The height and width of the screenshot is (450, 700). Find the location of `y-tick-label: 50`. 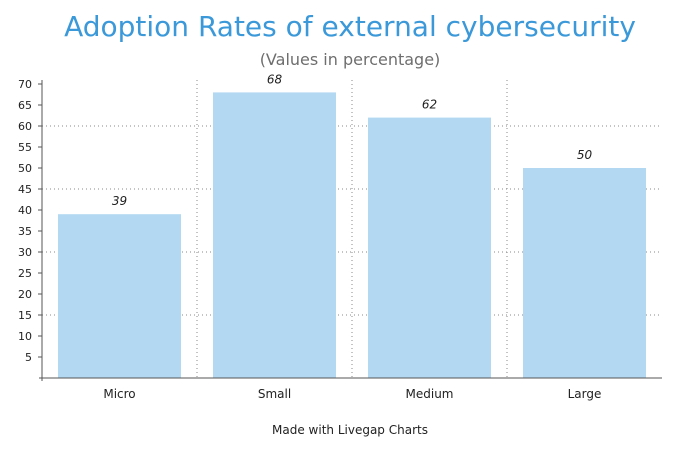

y-tick-label: 50 is located at coordinates (25, 168).